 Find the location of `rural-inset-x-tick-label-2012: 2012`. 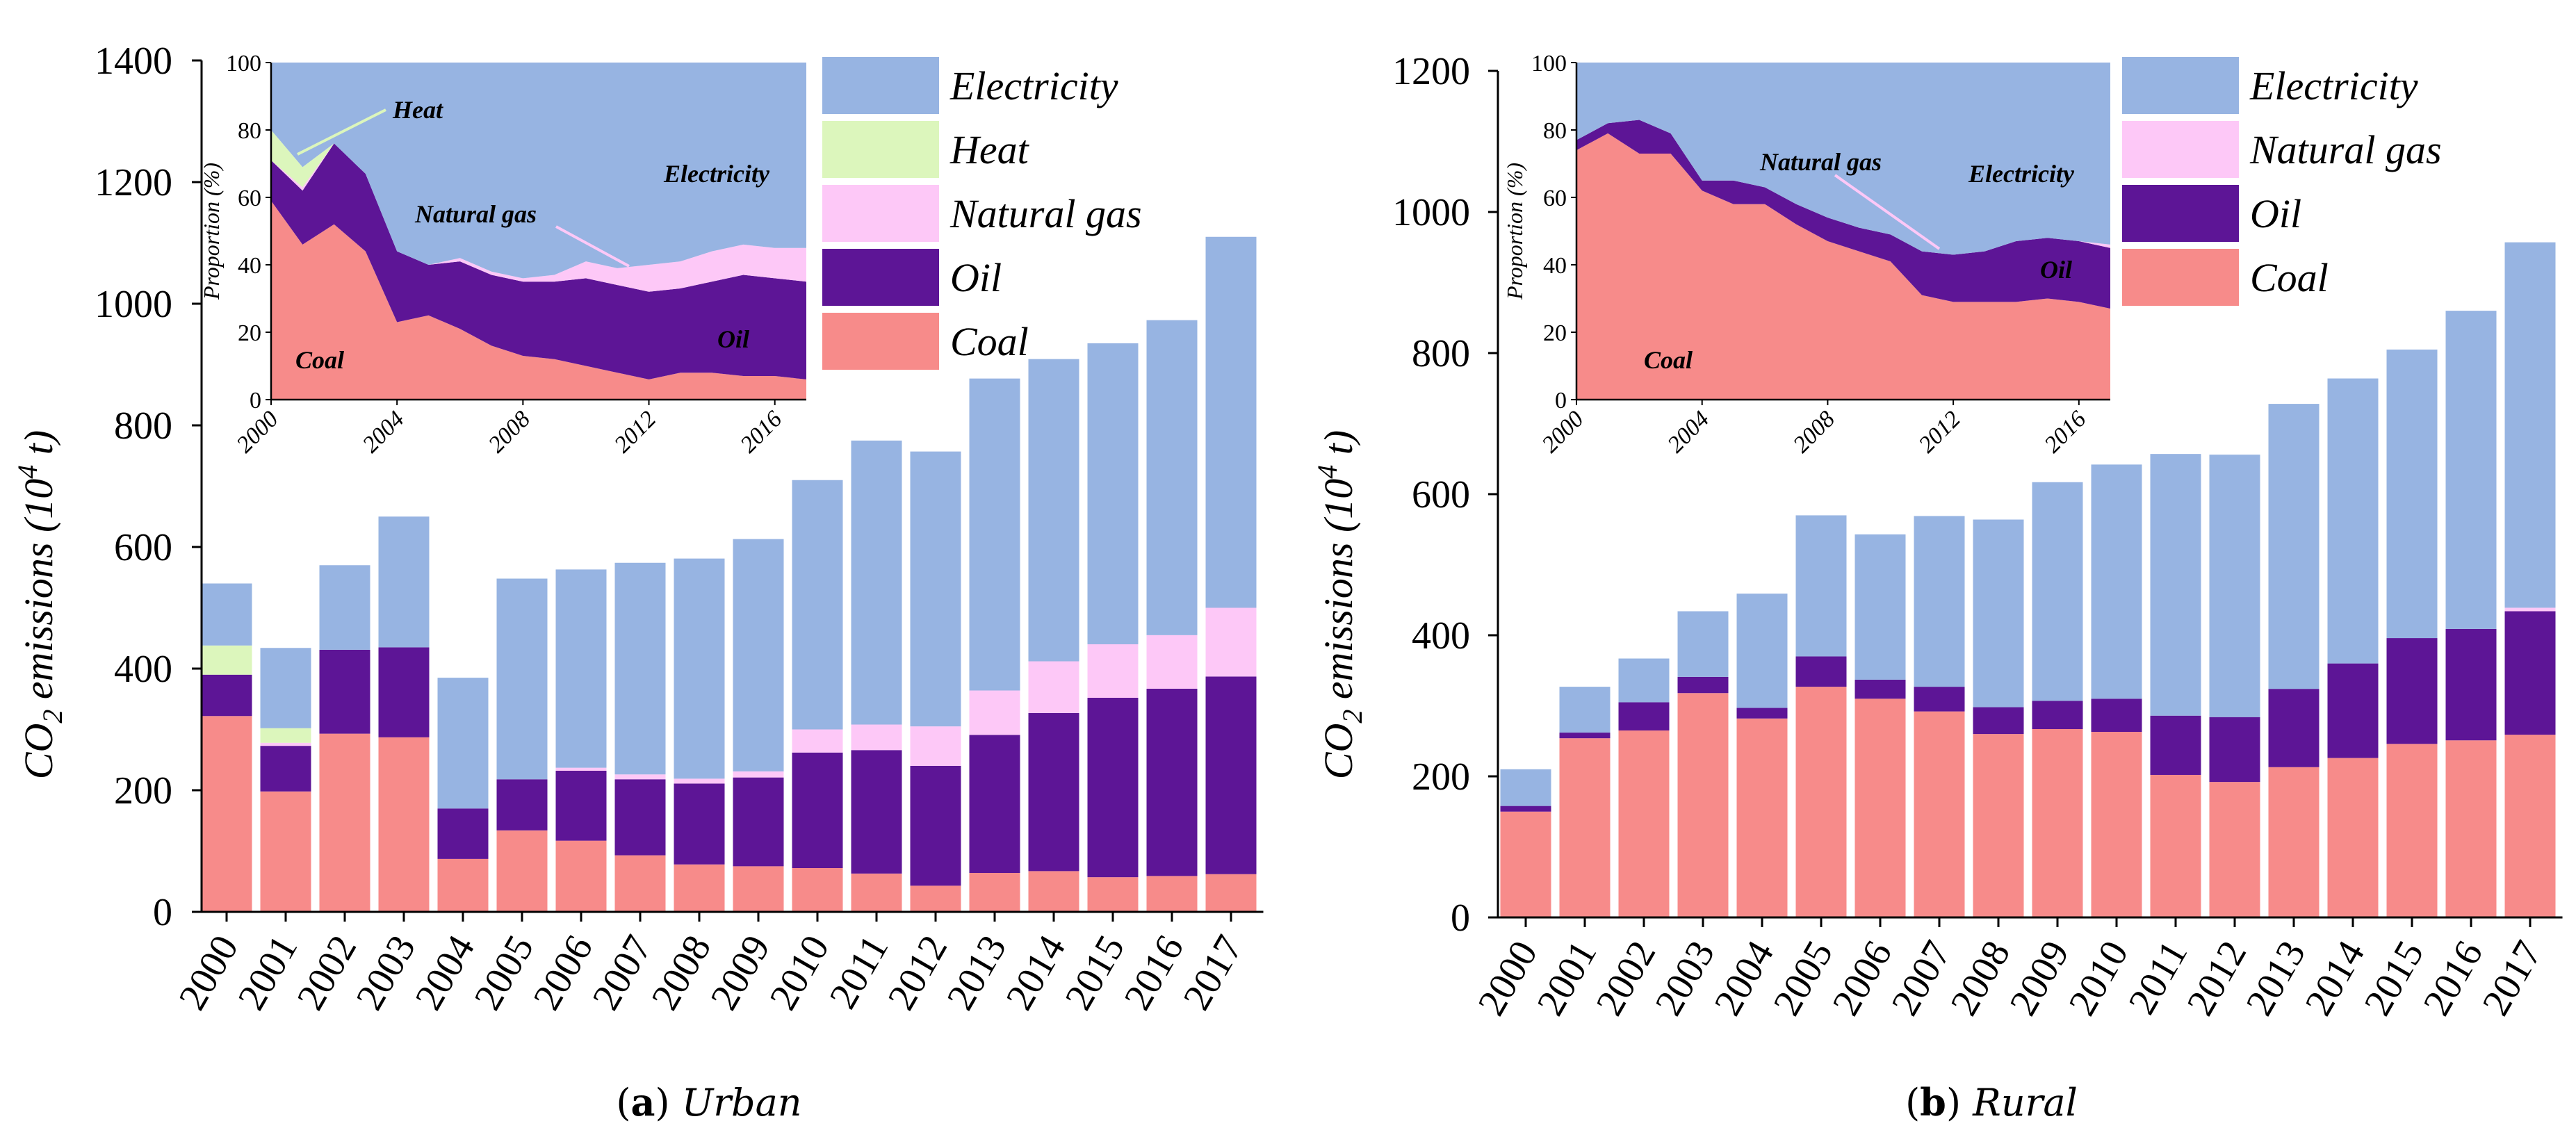

rural-inset-x-tick-label-2012: 2012 is located at coordinates (1940, 431).